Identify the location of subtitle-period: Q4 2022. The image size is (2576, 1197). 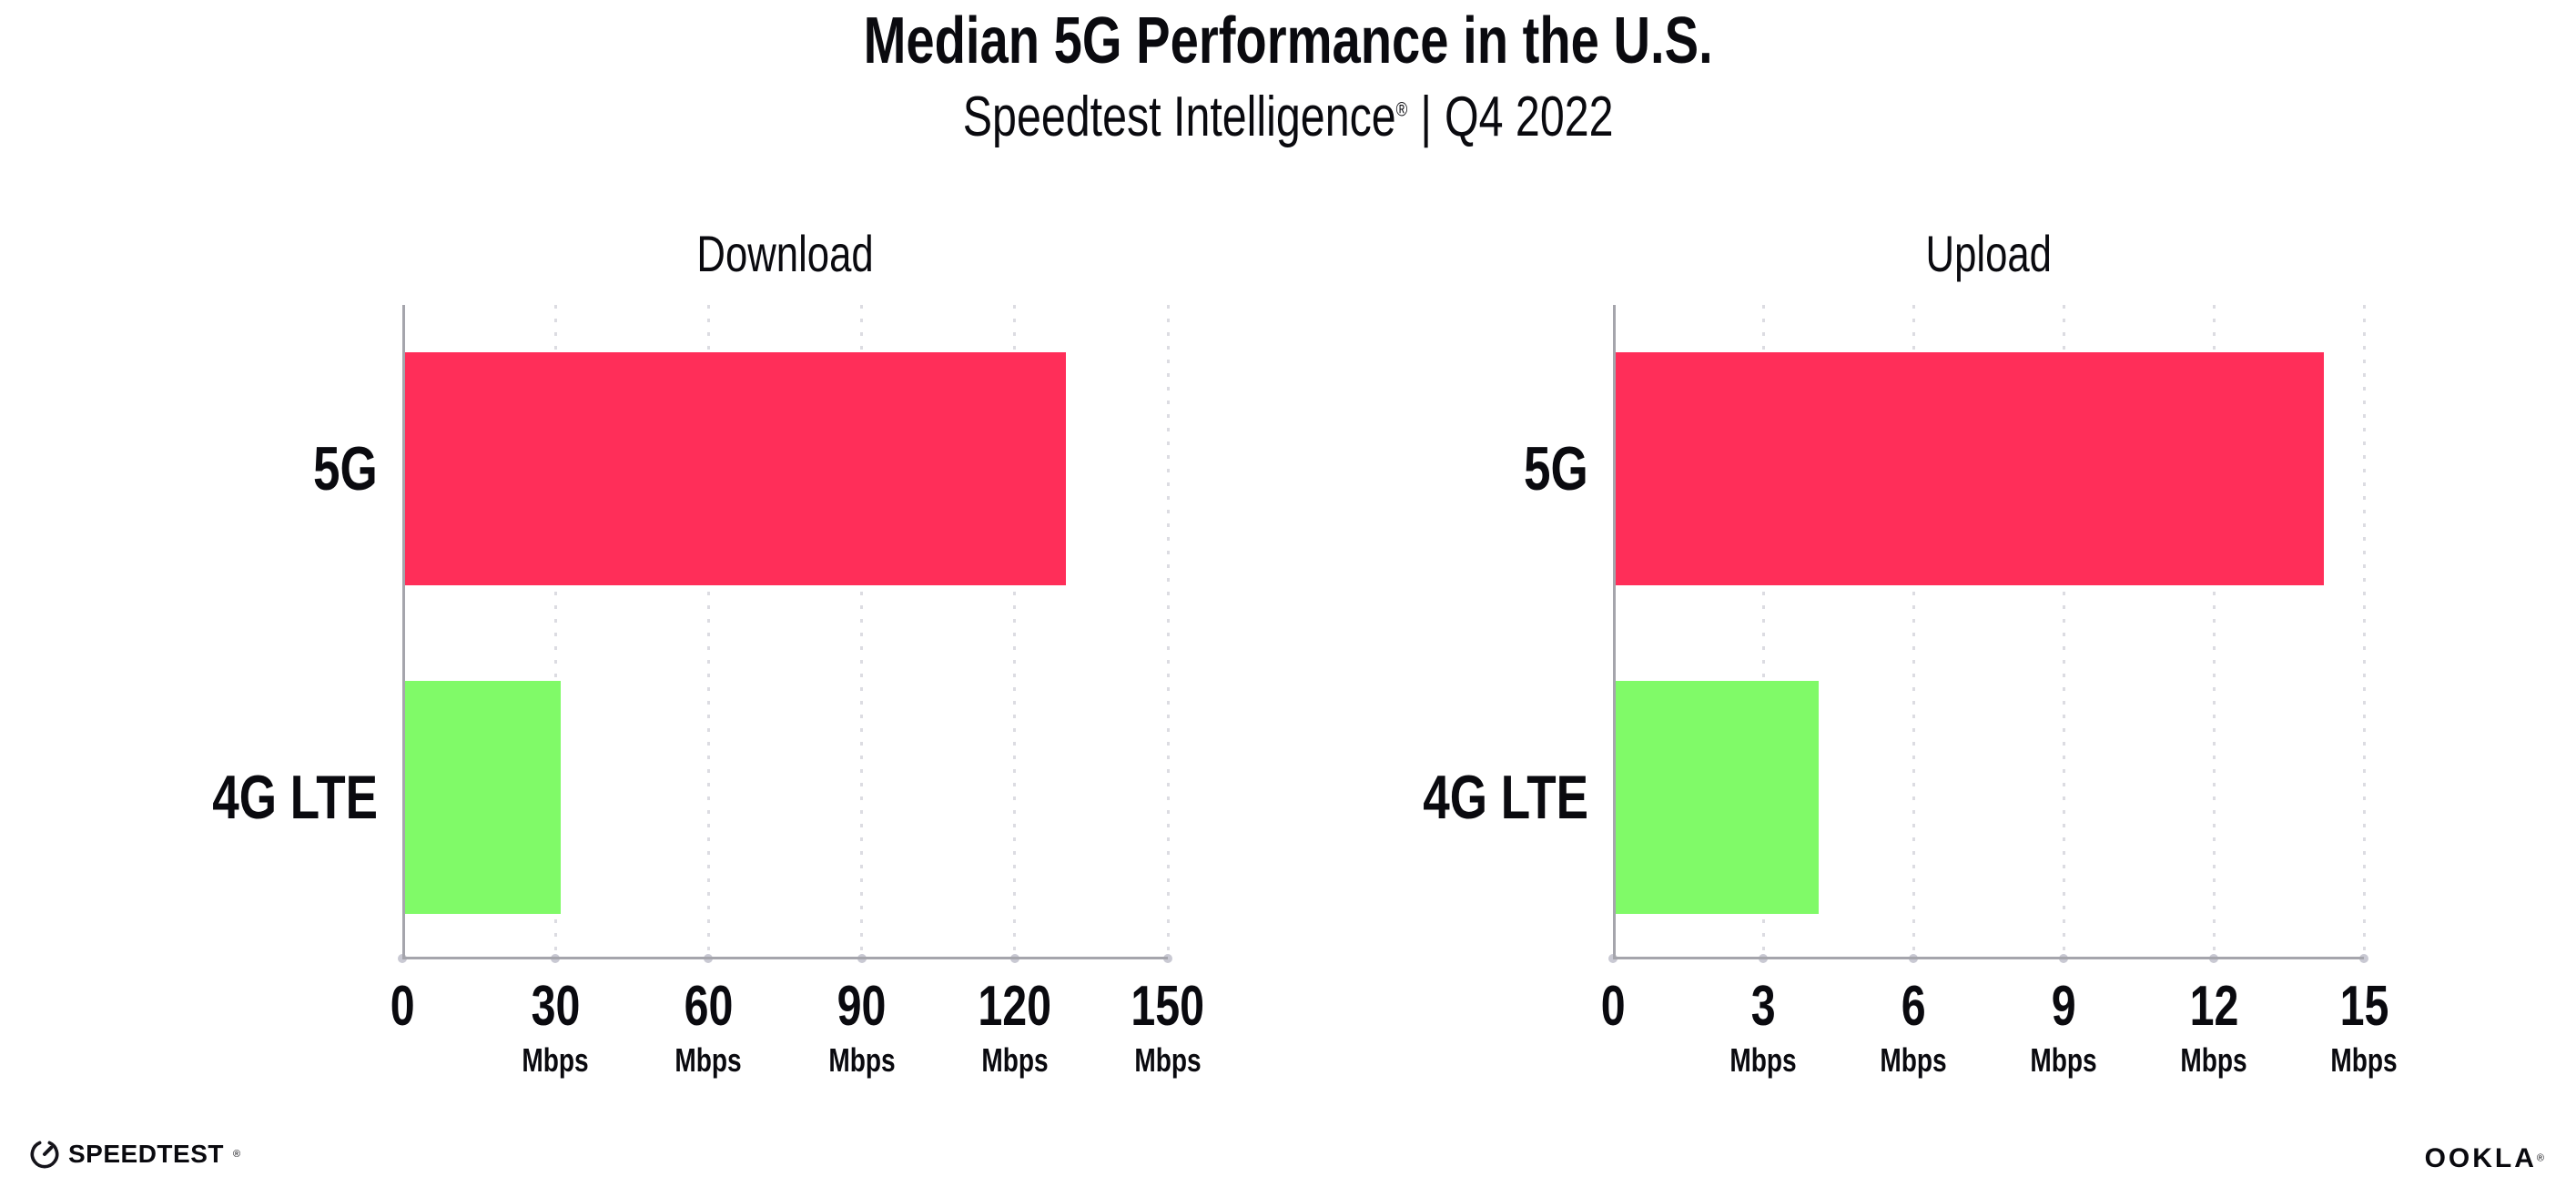
(1529, 117).